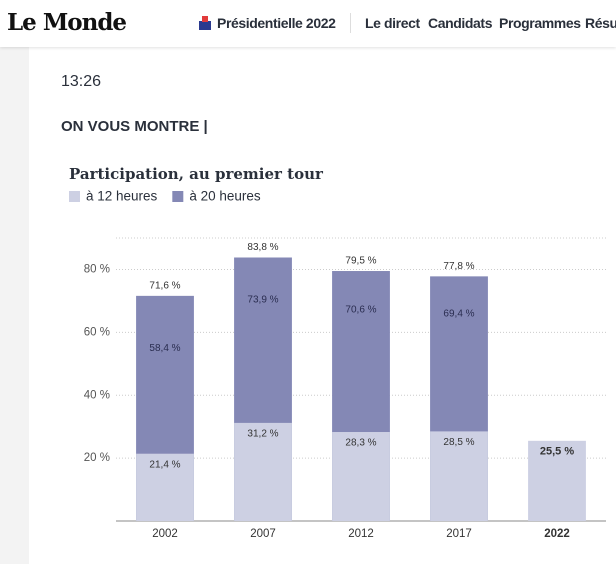 This screenshot has height=564, width=616. I want to click on legend-label: à 12 heures, so click(122, 196).